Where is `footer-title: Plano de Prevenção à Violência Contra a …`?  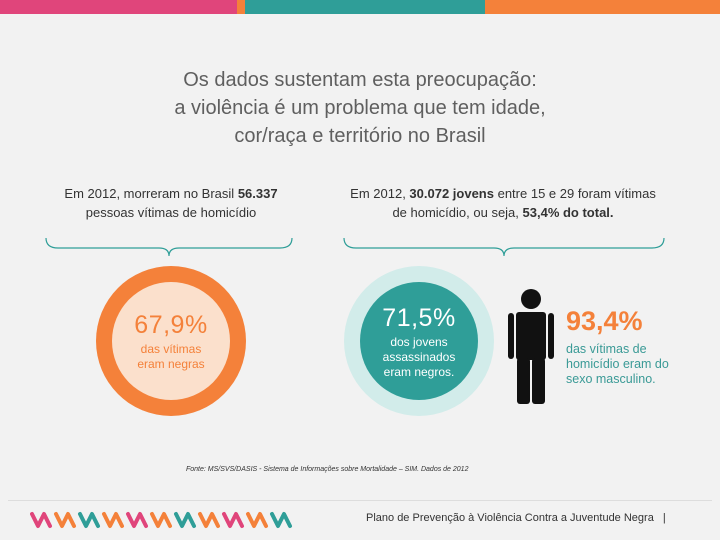 footer-title: Plano de Prevenção à Violência Contra a … is located at coordinates (516, 518).